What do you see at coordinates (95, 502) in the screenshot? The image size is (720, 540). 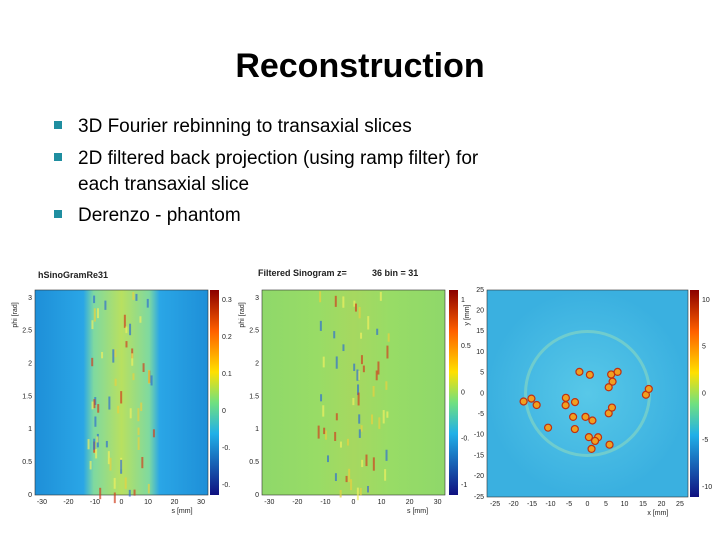 I see `x-tick-label: -10` at bounding box center [95, 502].